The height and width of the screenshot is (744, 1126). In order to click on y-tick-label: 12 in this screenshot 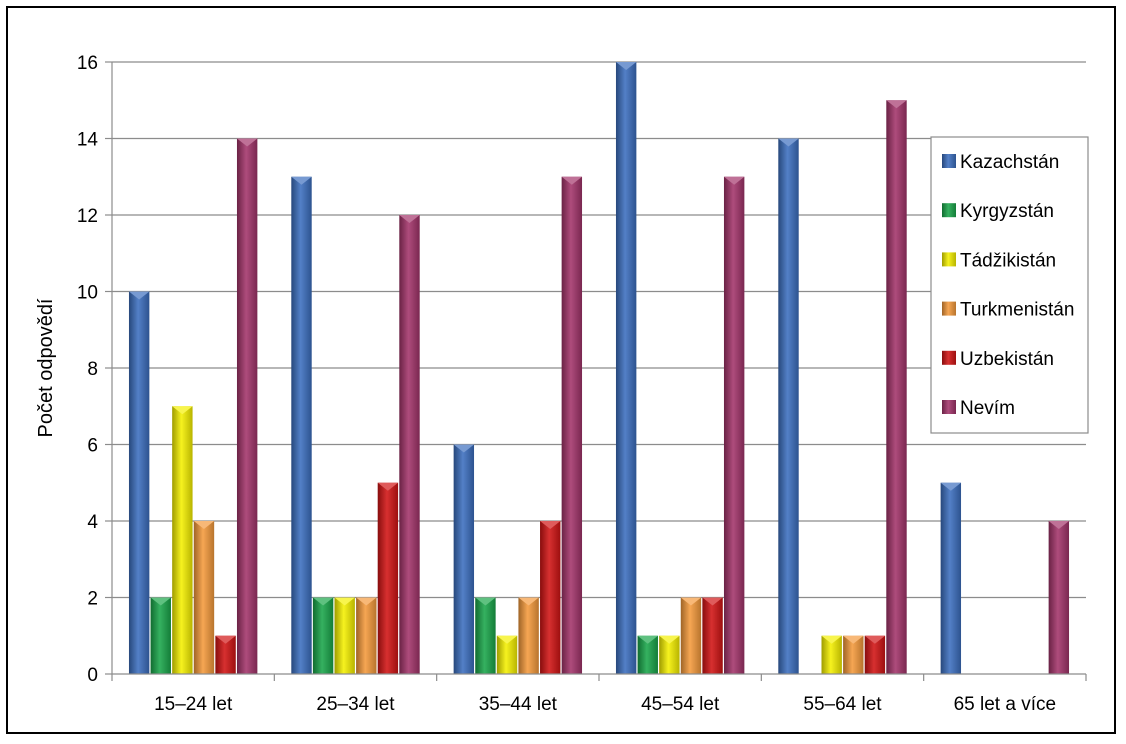, I will do `click(87, 216)`.